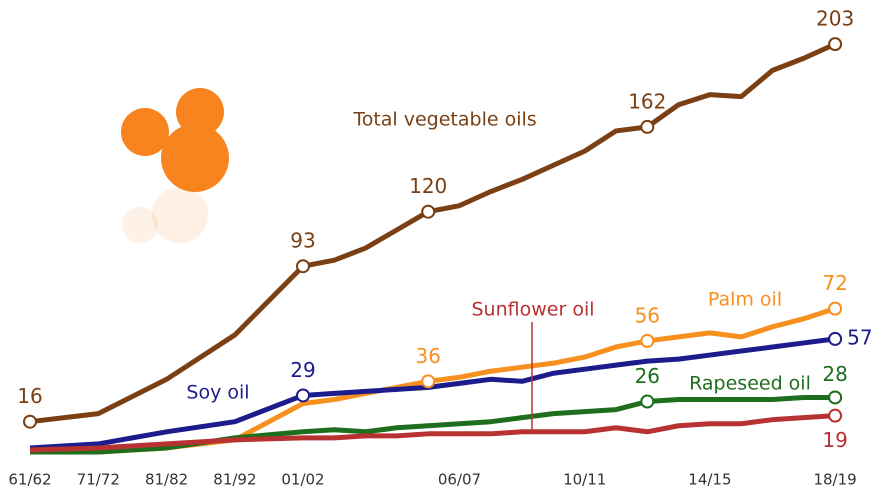  What do you see at coordinates (217, 393) in the screenshot?
I see `series-label: Soy oil` at bounding box center [217, 393].